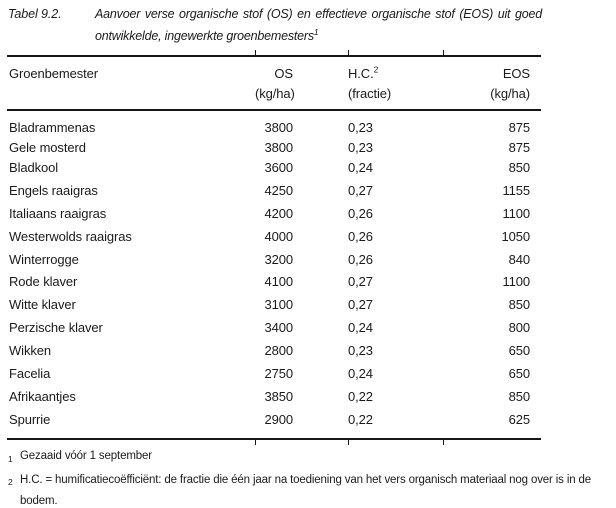 This screenshot has height=508, width=616. Describe the element at coordinates (30, 419) in the screenshot. I see `cell-groenbemester: Spurrie` at that location.